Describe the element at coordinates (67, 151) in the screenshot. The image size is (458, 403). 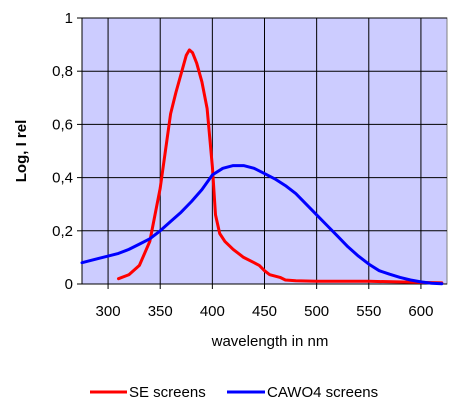
I see `y-axis: 0 0,2 0,4 0,6 0,8 1` at that location.